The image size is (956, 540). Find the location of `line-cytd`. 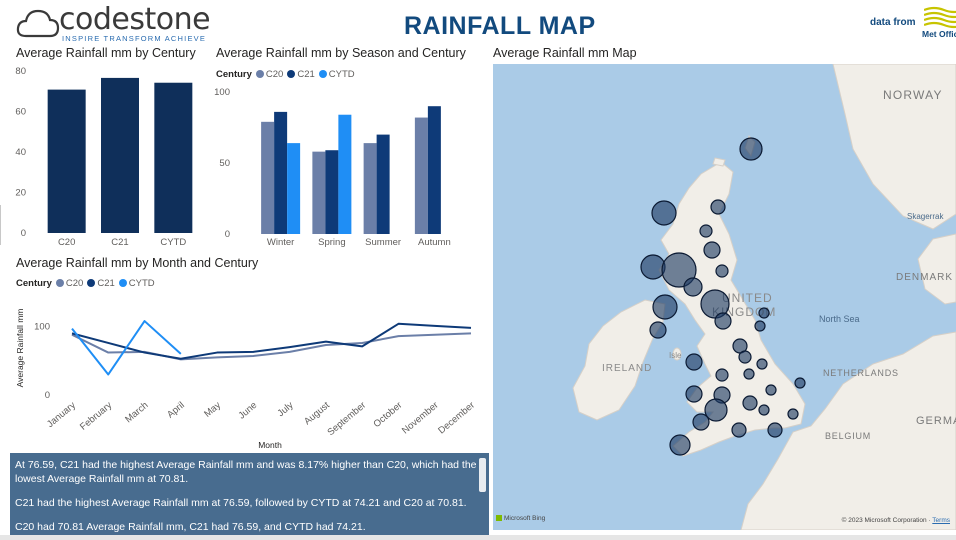

line-cytd is located at coordinates (126, 348).